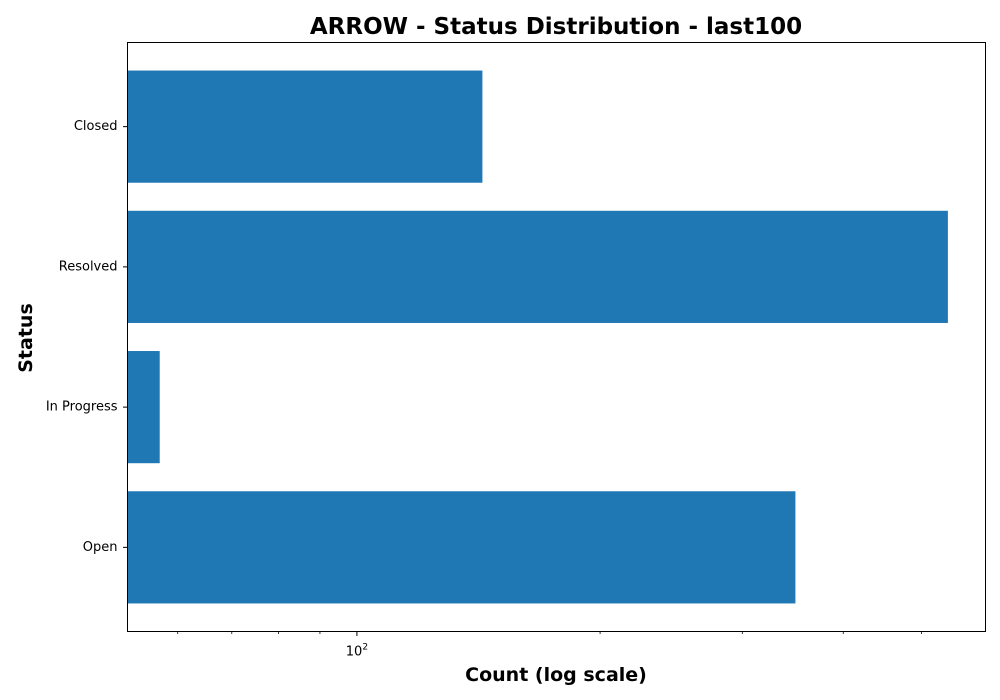 The height and width of the screenshot is (700, 1000). I want to click on x-axis: 102, so click(549, 645).